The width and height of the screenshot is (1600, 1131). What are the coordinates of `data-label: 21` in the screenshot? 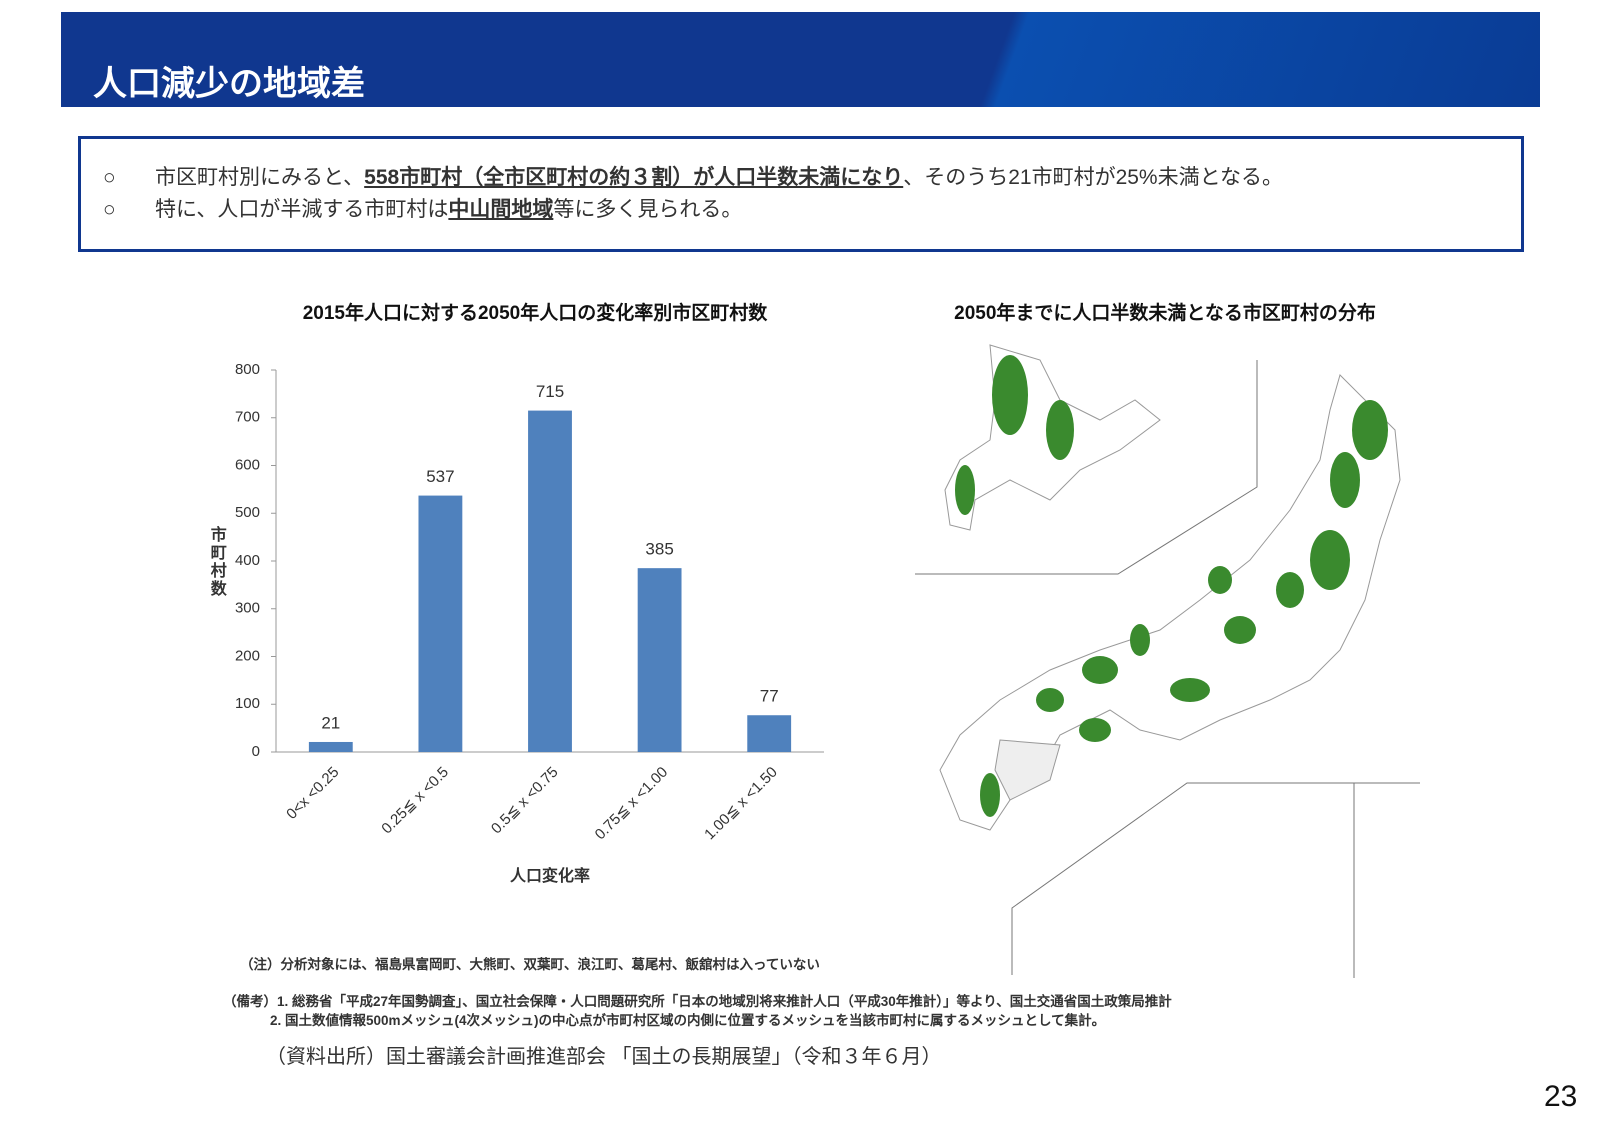 It's located at (330, 722).